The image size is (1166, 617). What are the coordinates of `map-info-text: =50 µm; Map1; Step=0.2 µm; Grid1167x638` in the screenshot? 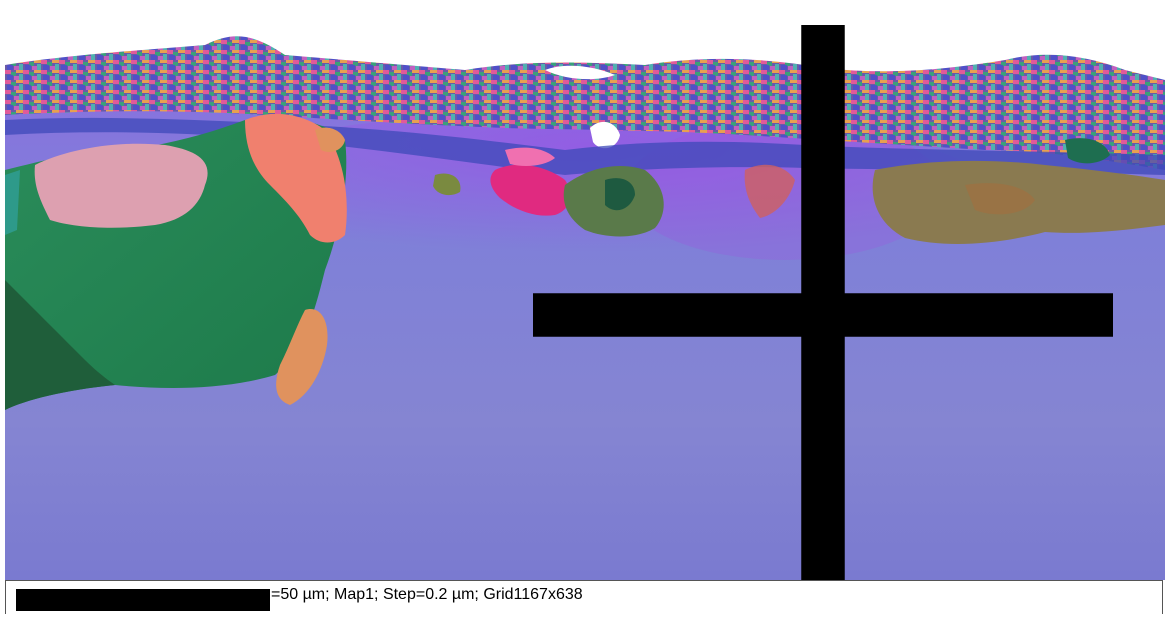 It's located at (427, 594).